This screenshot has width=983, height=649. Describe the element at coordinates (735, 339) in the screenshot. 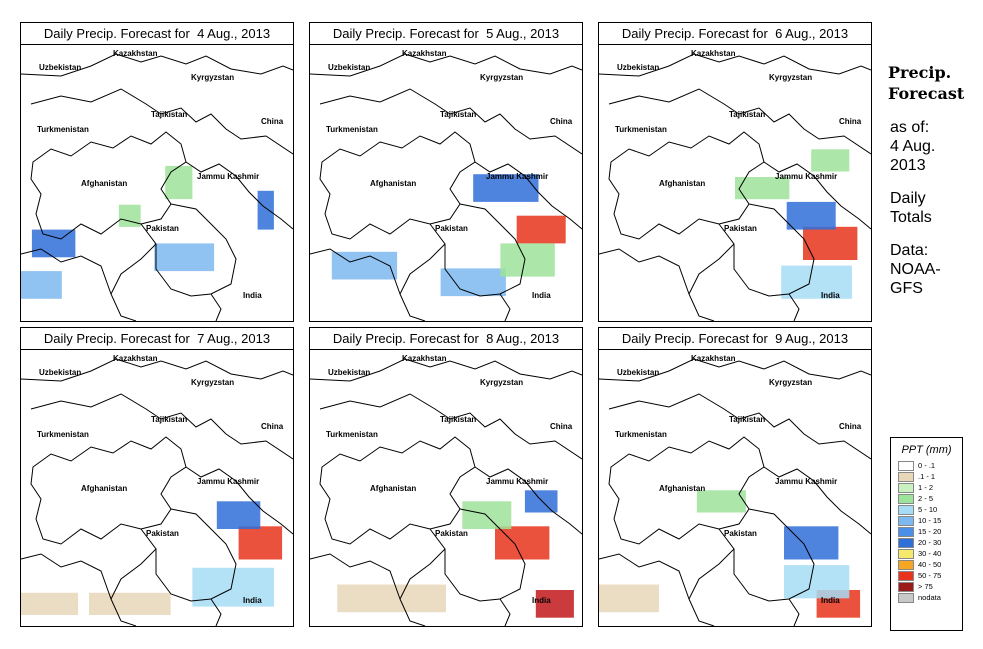

I see `panel-title: Daily Precip. Forecast for 9 Aug., 2013` at that location.